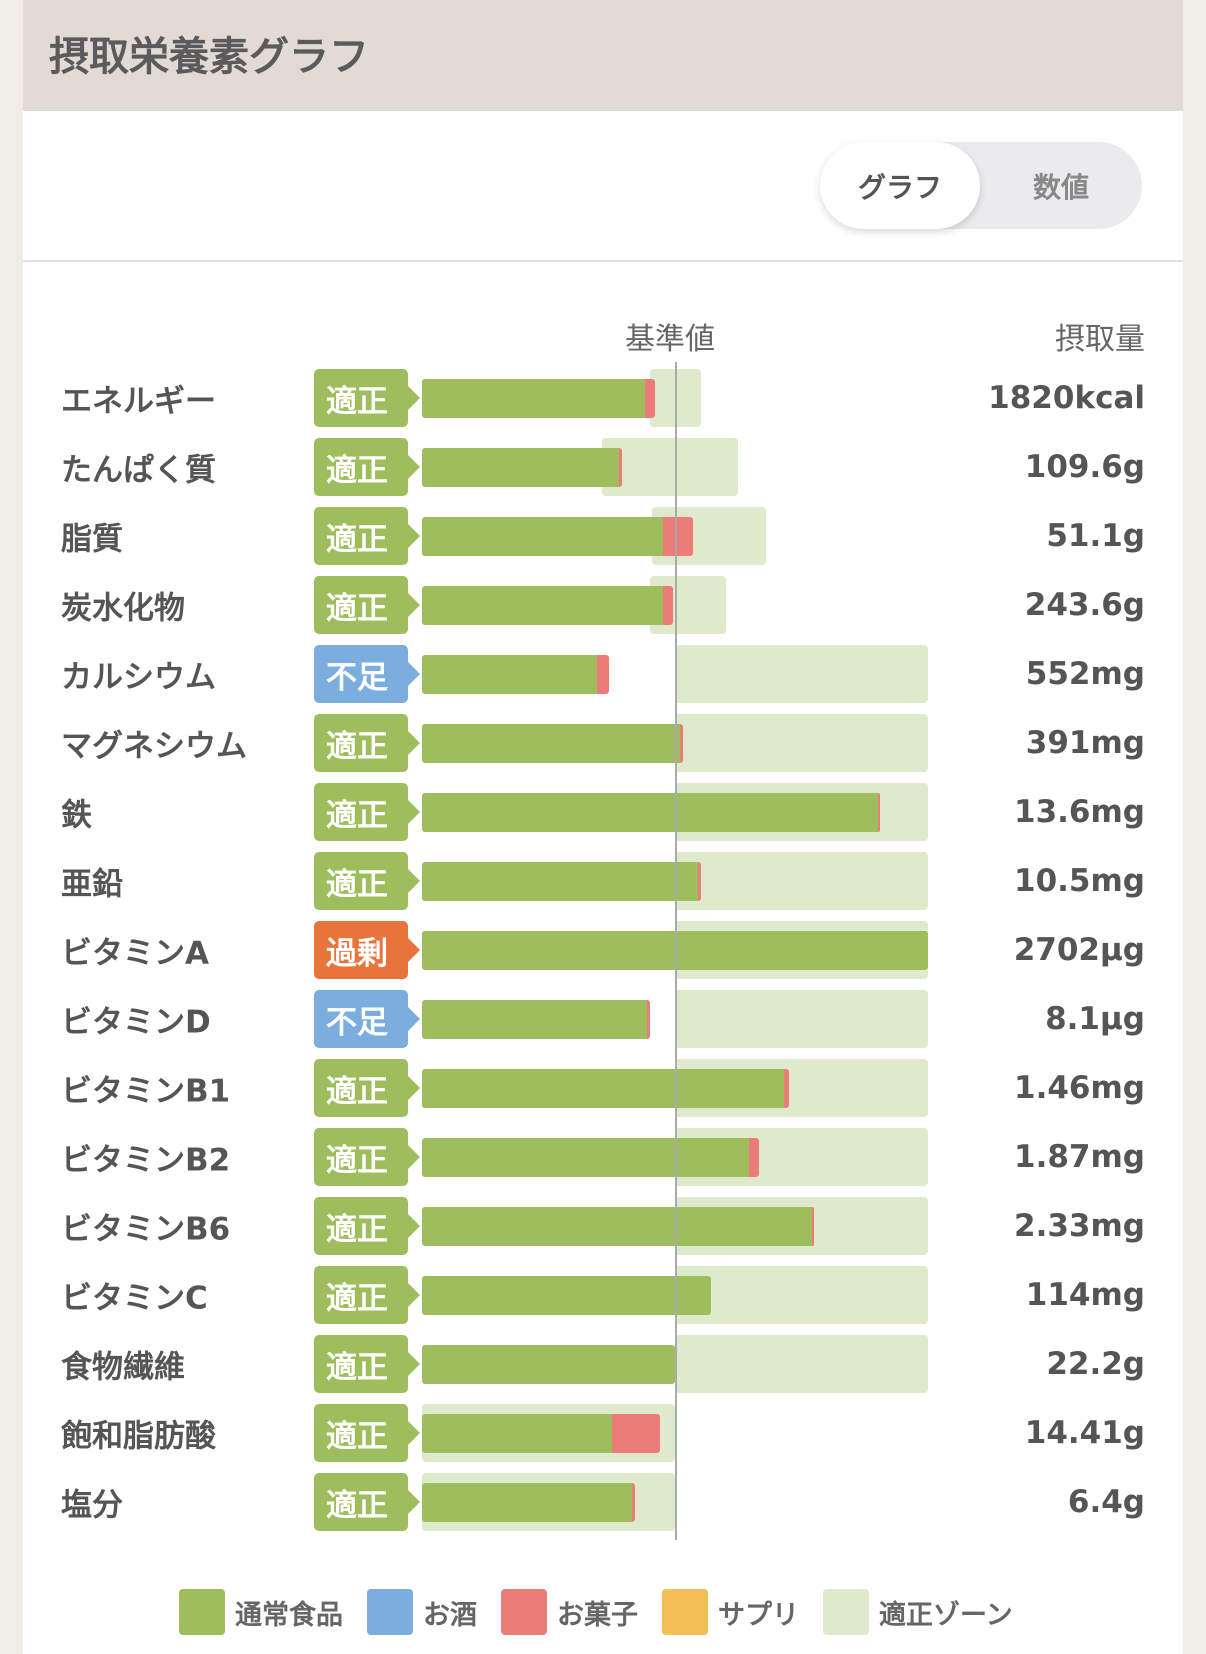 The image size is (1206, 1654). What do you see at coordinates (1066, 398) in the screenshot?
I see `intake-value: 1820kcal` at bounding box center [1066, 398].